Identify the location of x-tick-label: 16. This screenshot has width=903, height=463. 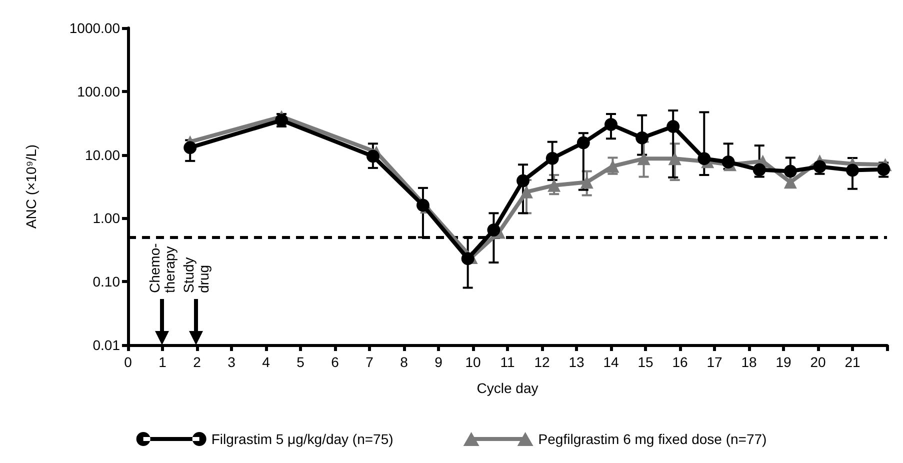
(680, 362).